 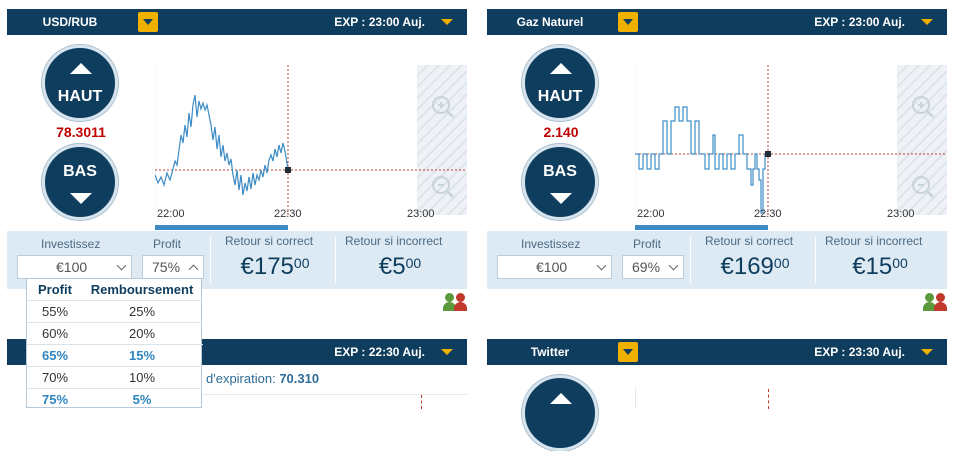 What do you see at coordinates (717, 395) in the screenshot?
I see `trade-panel-twitter: Twitter EXP : 23:30 Auj.` at bounding box center [717, 395].